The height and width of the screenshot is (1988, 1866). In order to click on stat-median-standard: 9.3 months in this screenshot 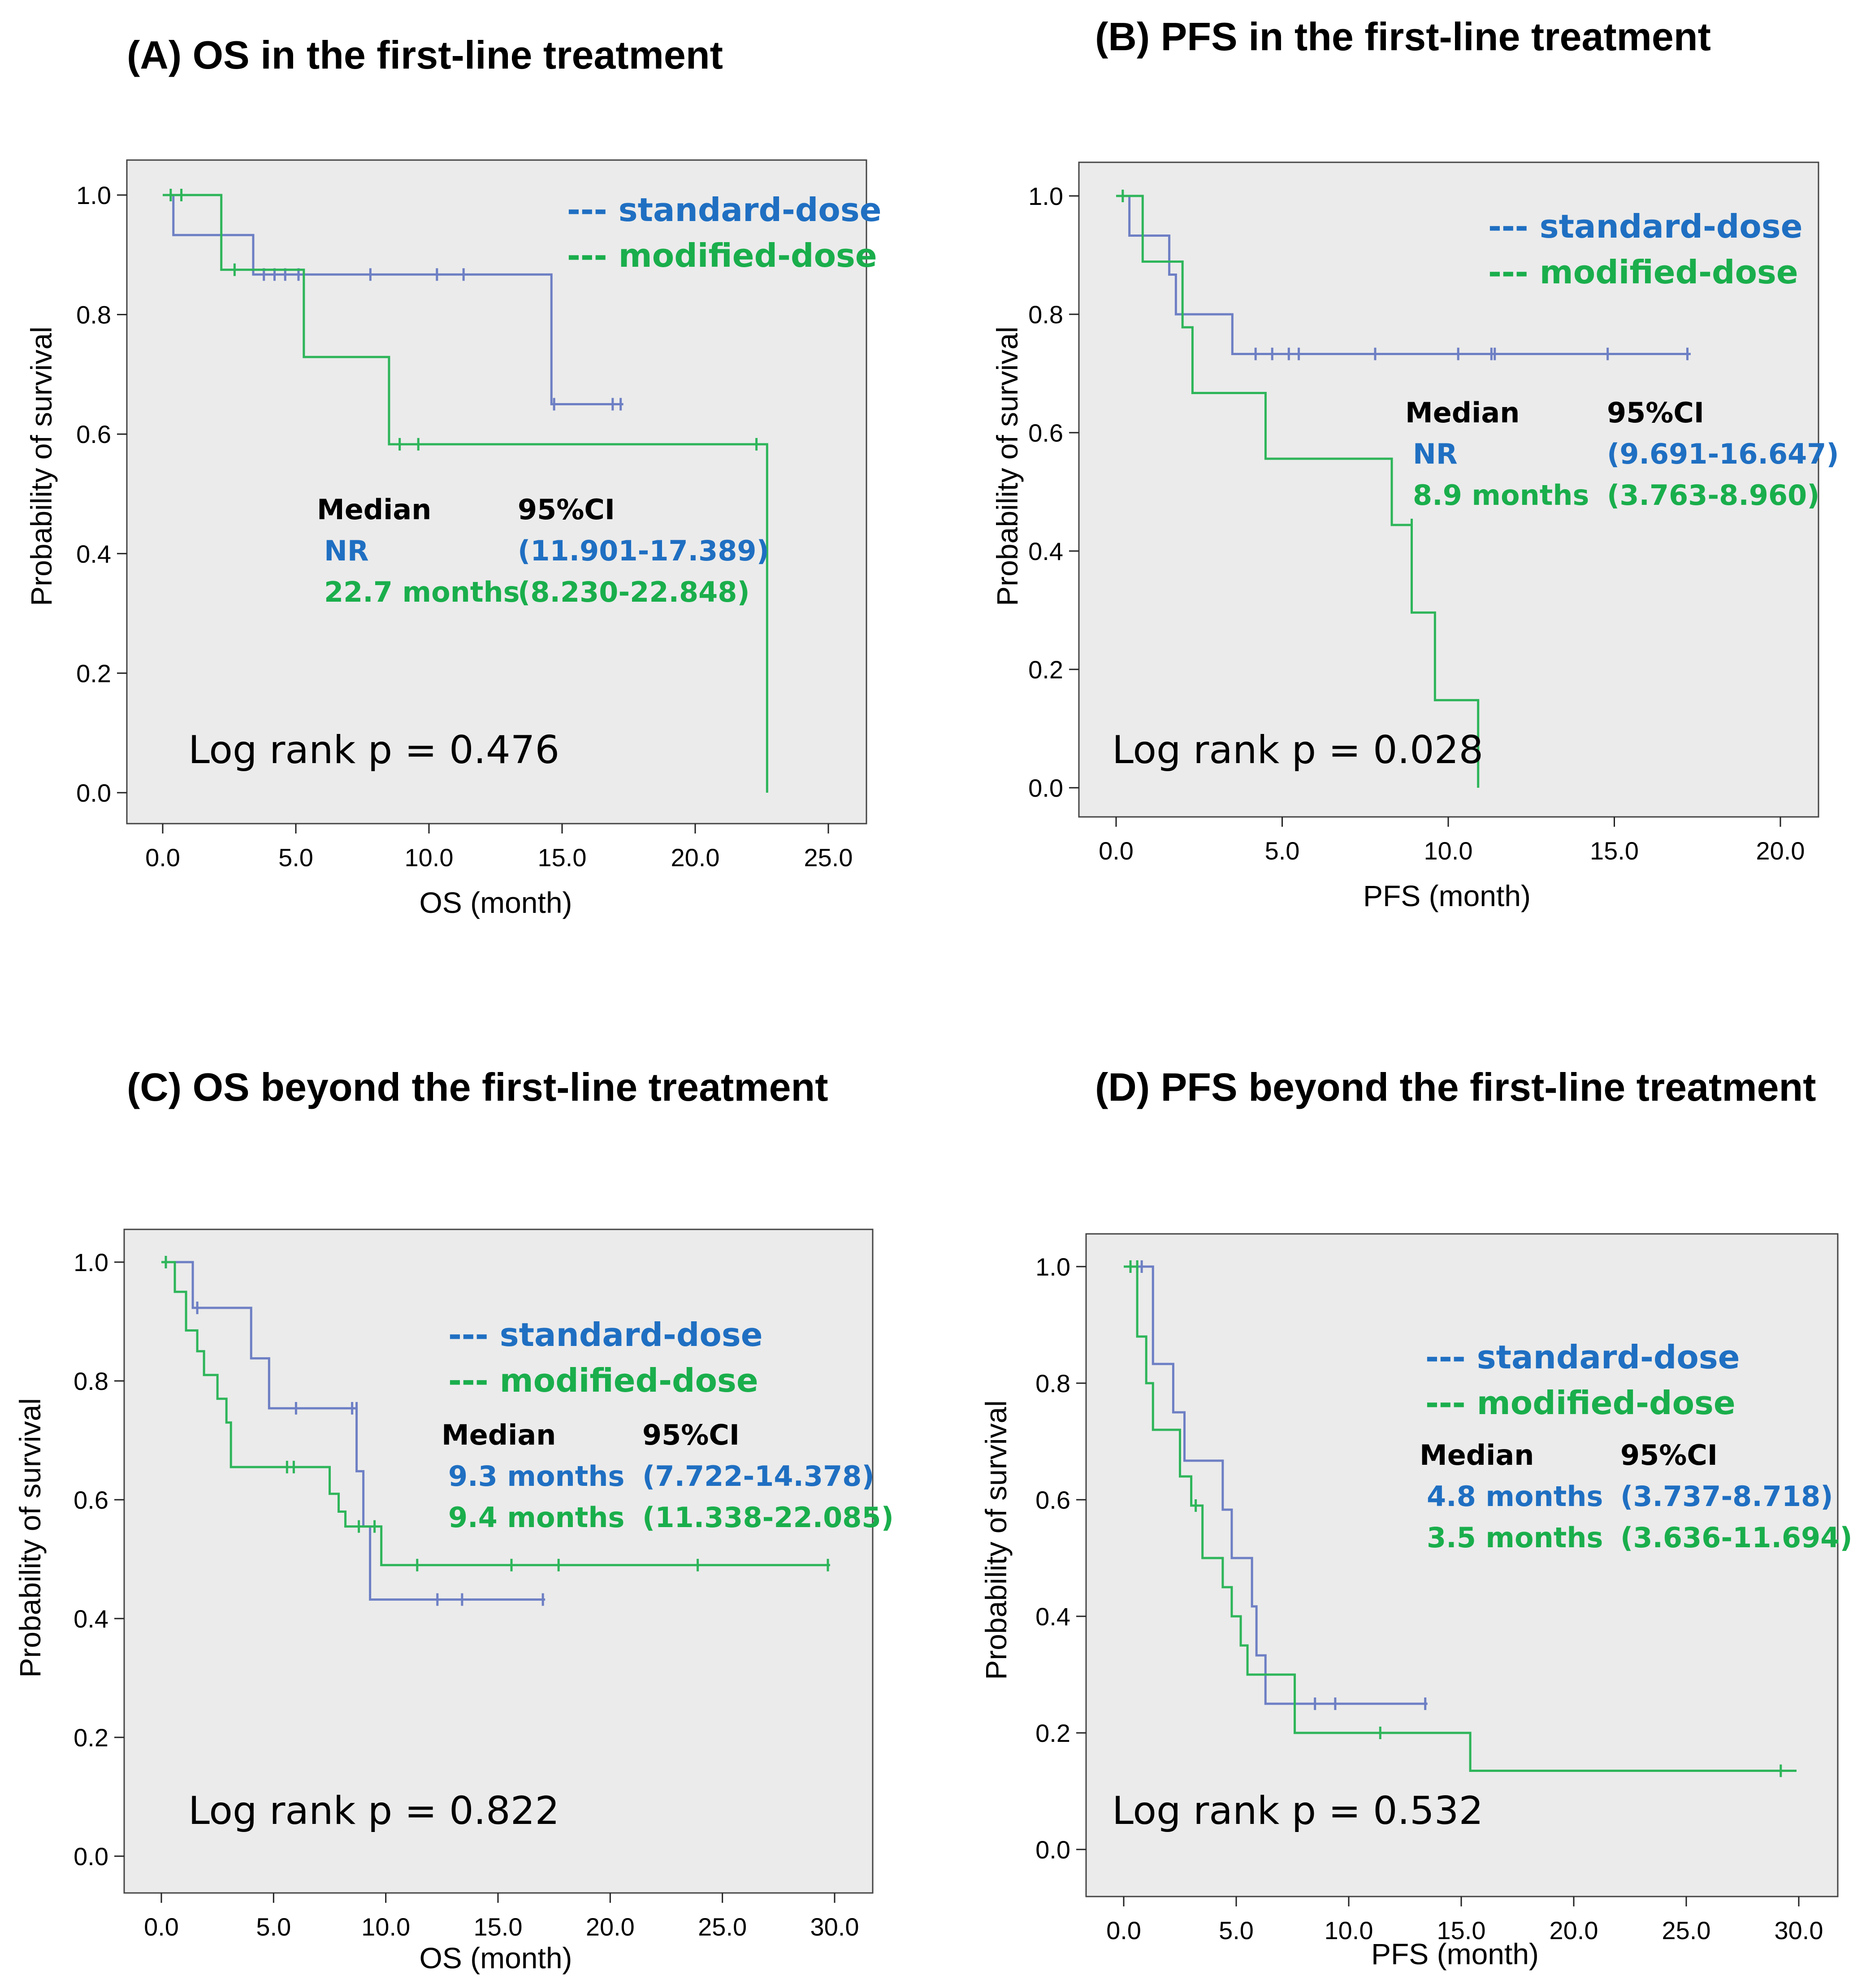, I will do `click(536, 1476)`.